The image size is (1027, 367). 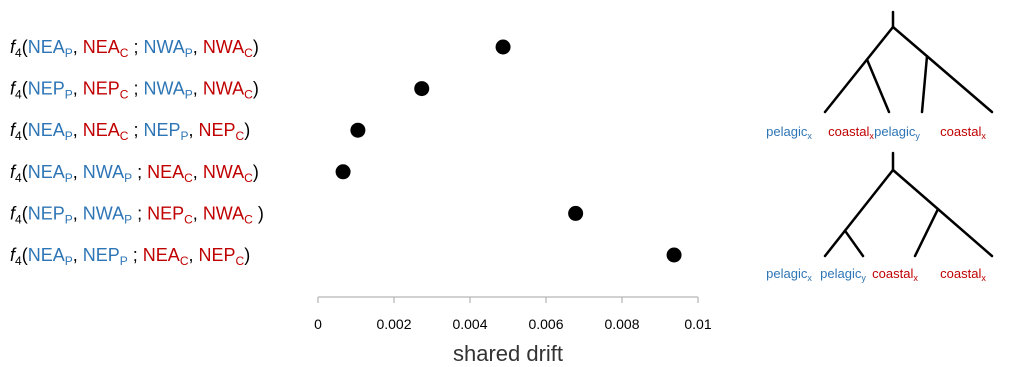 What do you see at coordinates (843, 274) in the screenshot?
I see `tree-2-tip-label-2: pelagicy` at bounding box center [843, 274].